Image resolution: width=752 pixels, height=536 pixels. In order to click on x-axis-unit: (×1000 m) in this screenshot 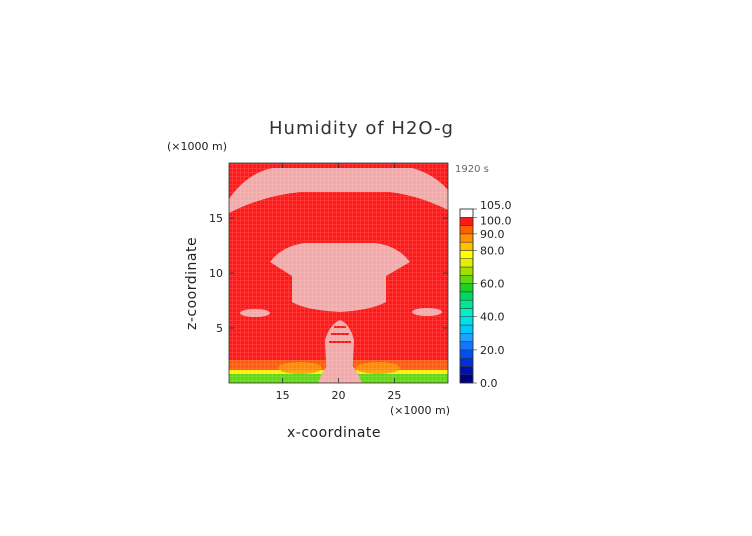, I will do `click(420, 410)`.